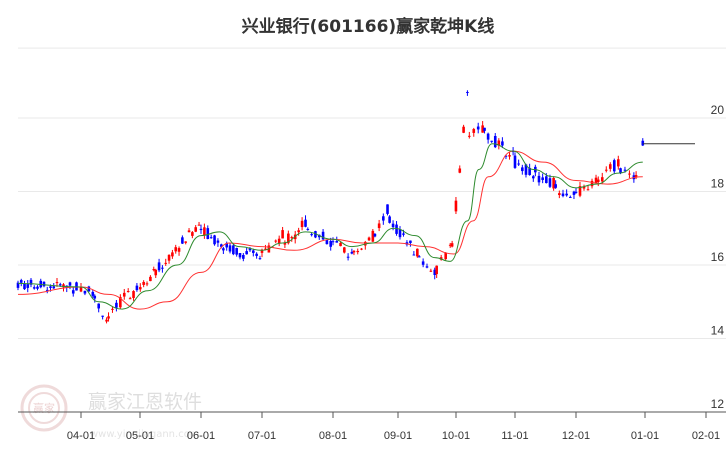 The image size is (726, 450). What do you see at coordinates (81, 436) in the screenshot?
I see `x-tick-label: 04-01` at bounding box center [81, 436].